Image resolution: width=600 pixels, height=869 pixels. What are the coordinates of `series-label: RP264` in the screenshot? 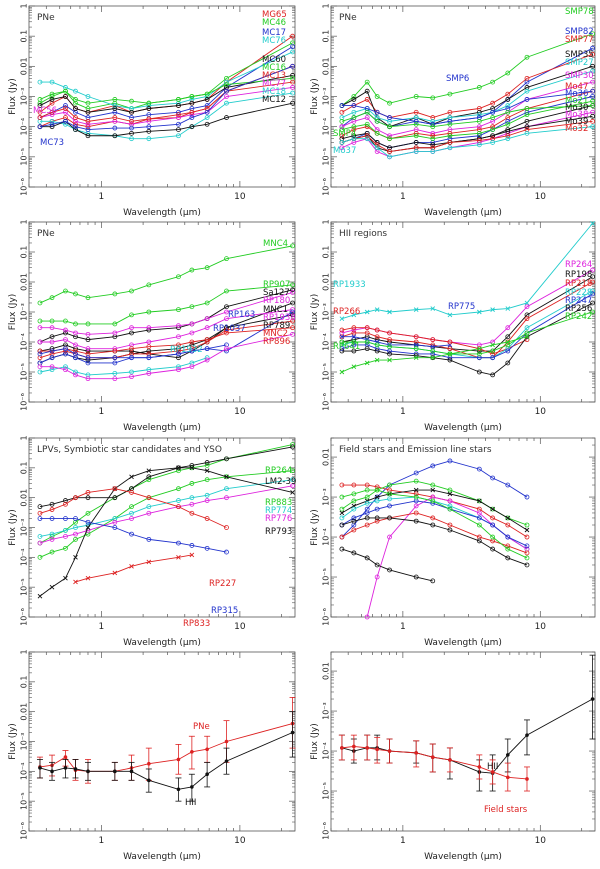 It's located at (278, 471).